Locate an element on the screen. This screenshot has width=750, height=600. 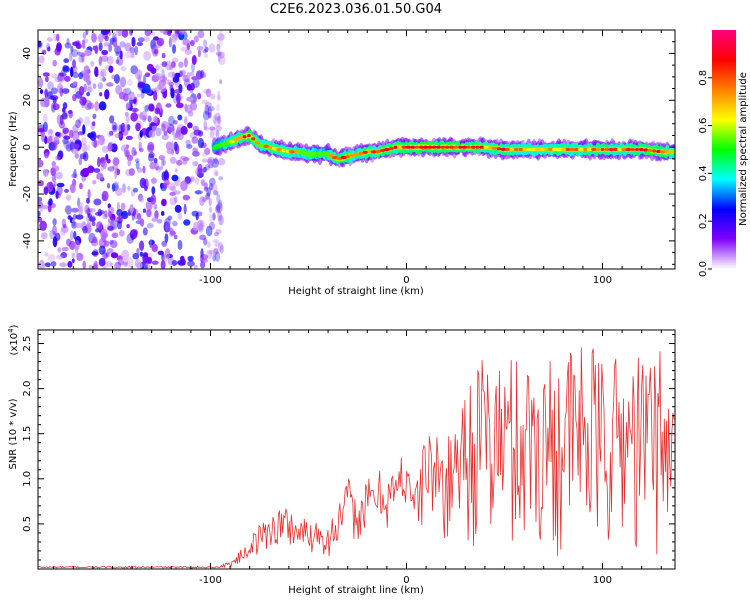
y-tick-label: 1.5 is located at coordinates (27, 434).